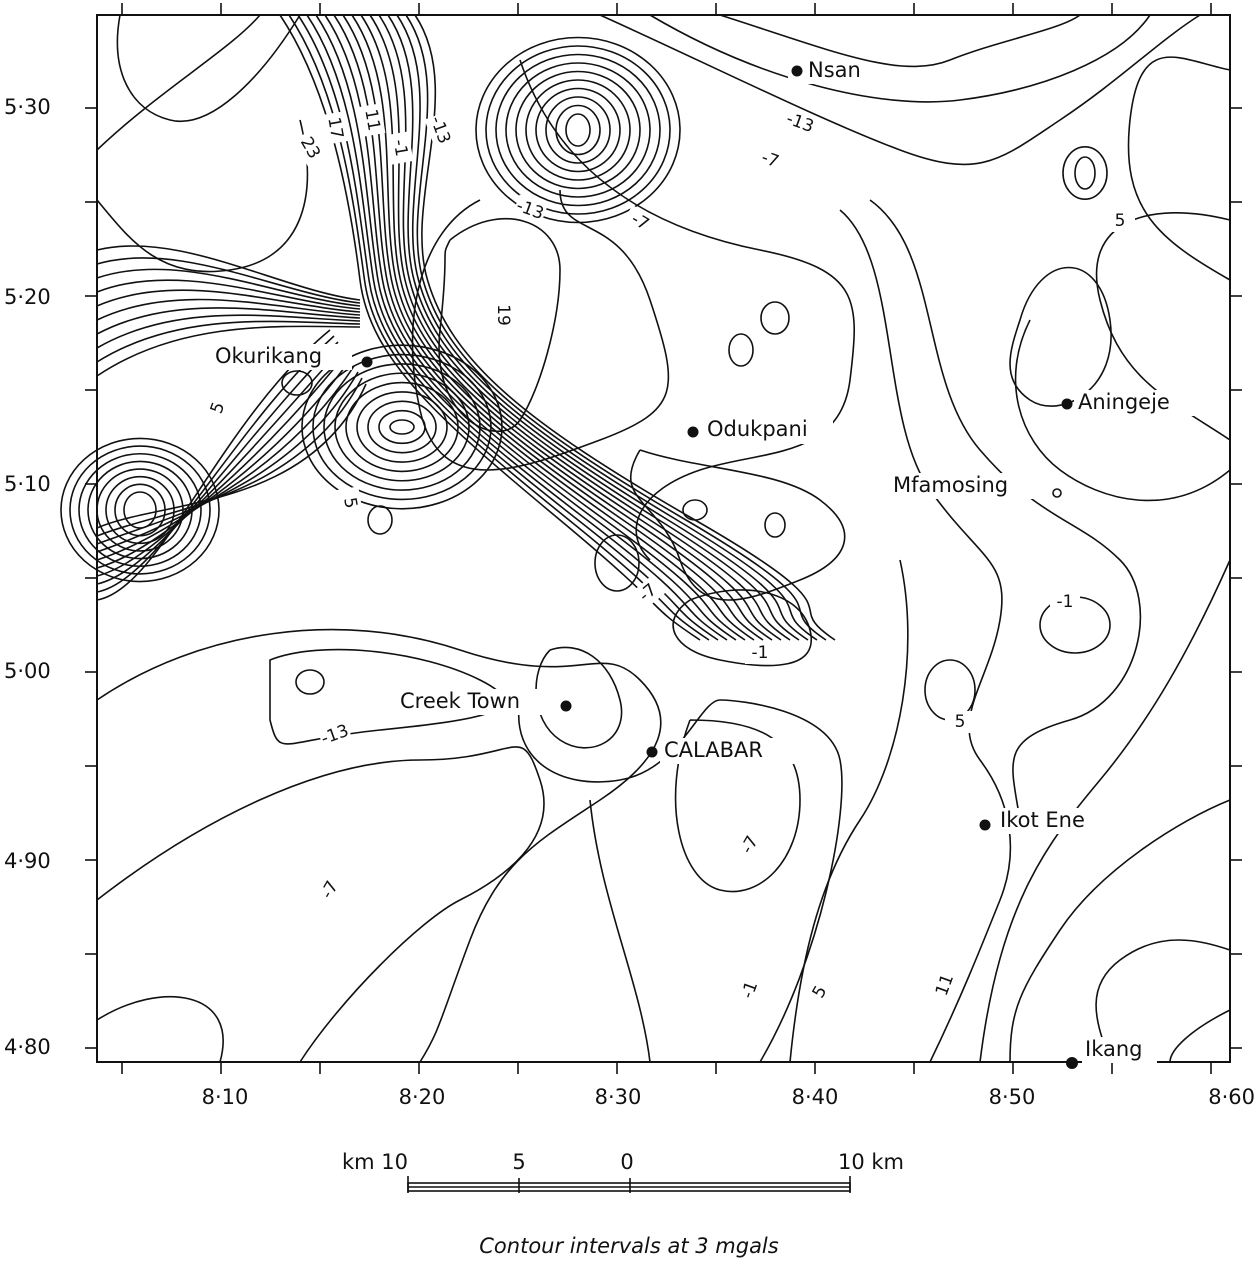 This screenshot has width=1259, height=1264. I want to click on scale-label: 5, so click(518, 1162).